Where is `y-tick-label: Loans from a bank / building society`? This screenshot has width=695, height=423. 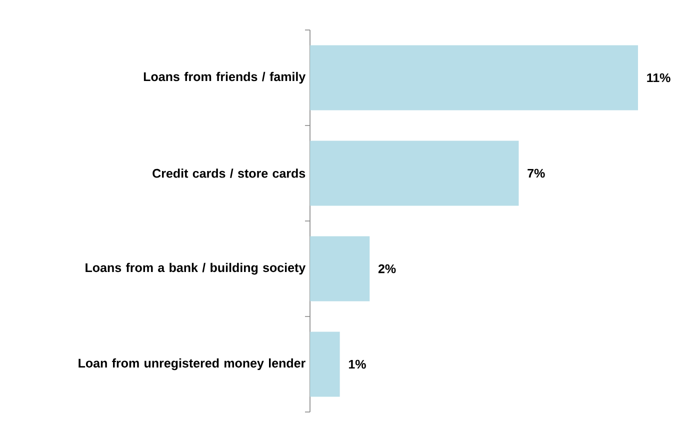
y-tick-label: Loans from a bank / building society is located at coordinates (196, 268).